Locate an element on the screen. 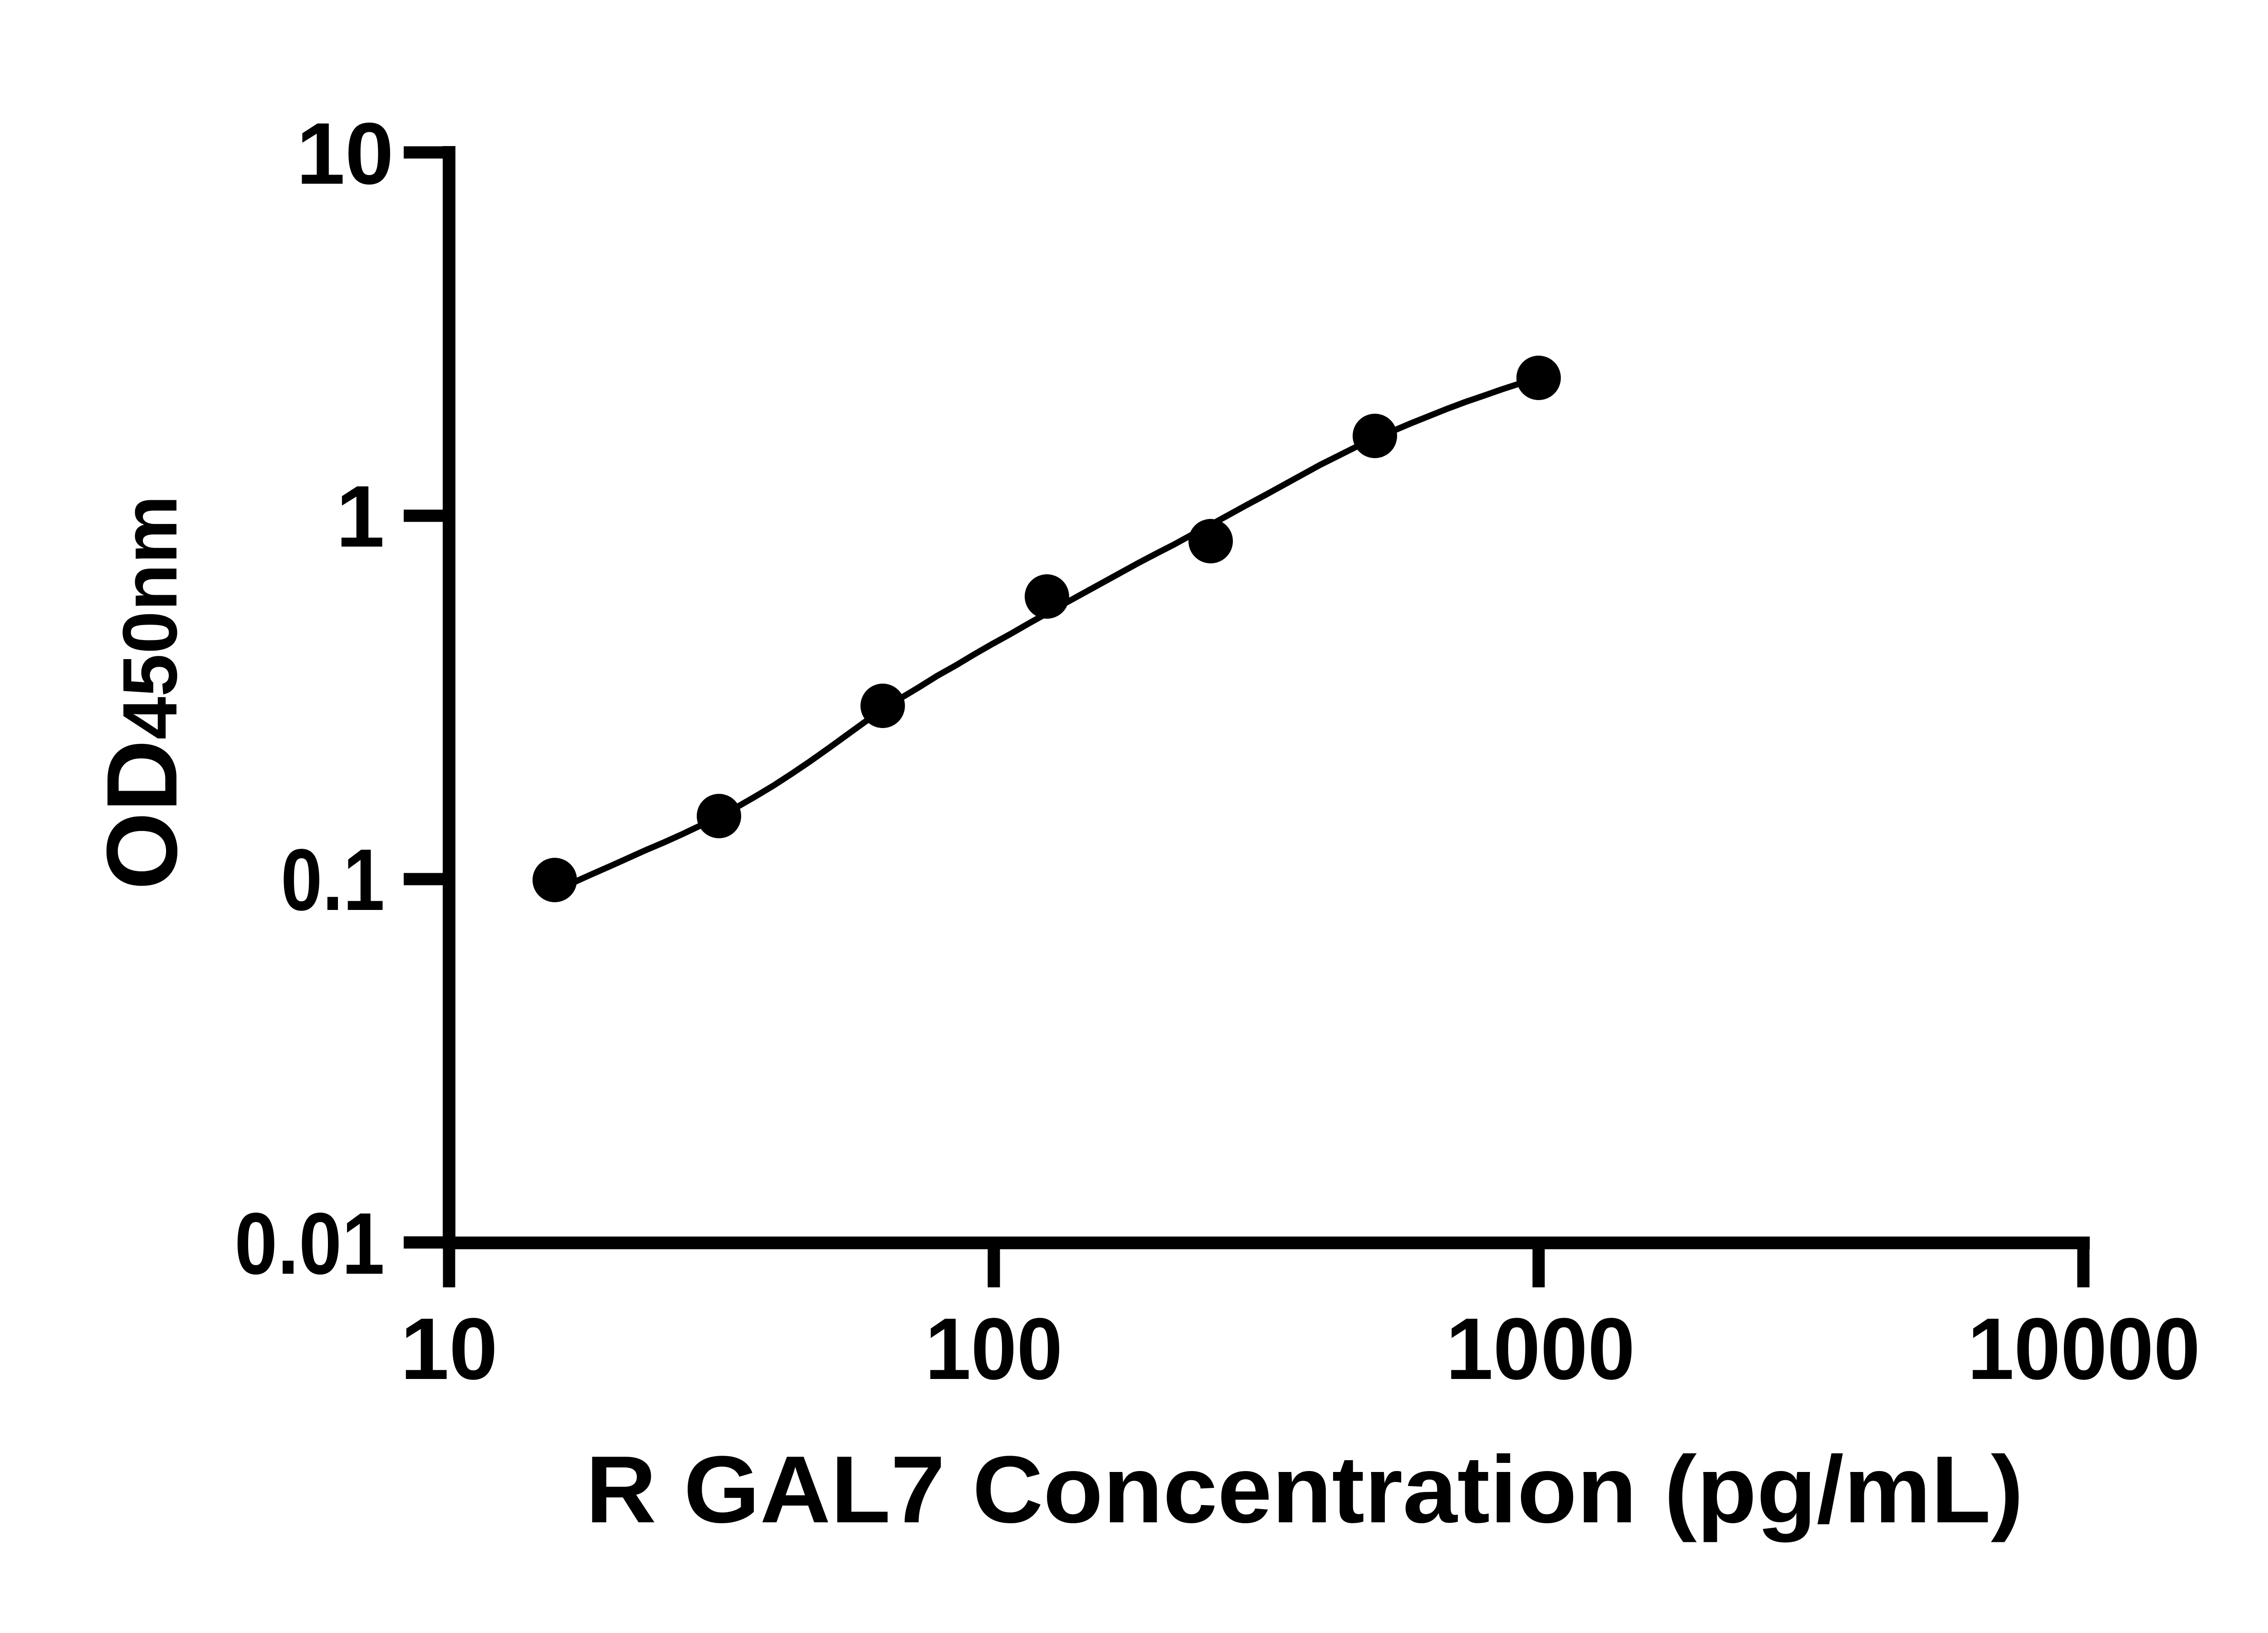 The width and height of the screenshot is (2268, 1633). svg-text: 100 is located at coordinates (994, 1349).